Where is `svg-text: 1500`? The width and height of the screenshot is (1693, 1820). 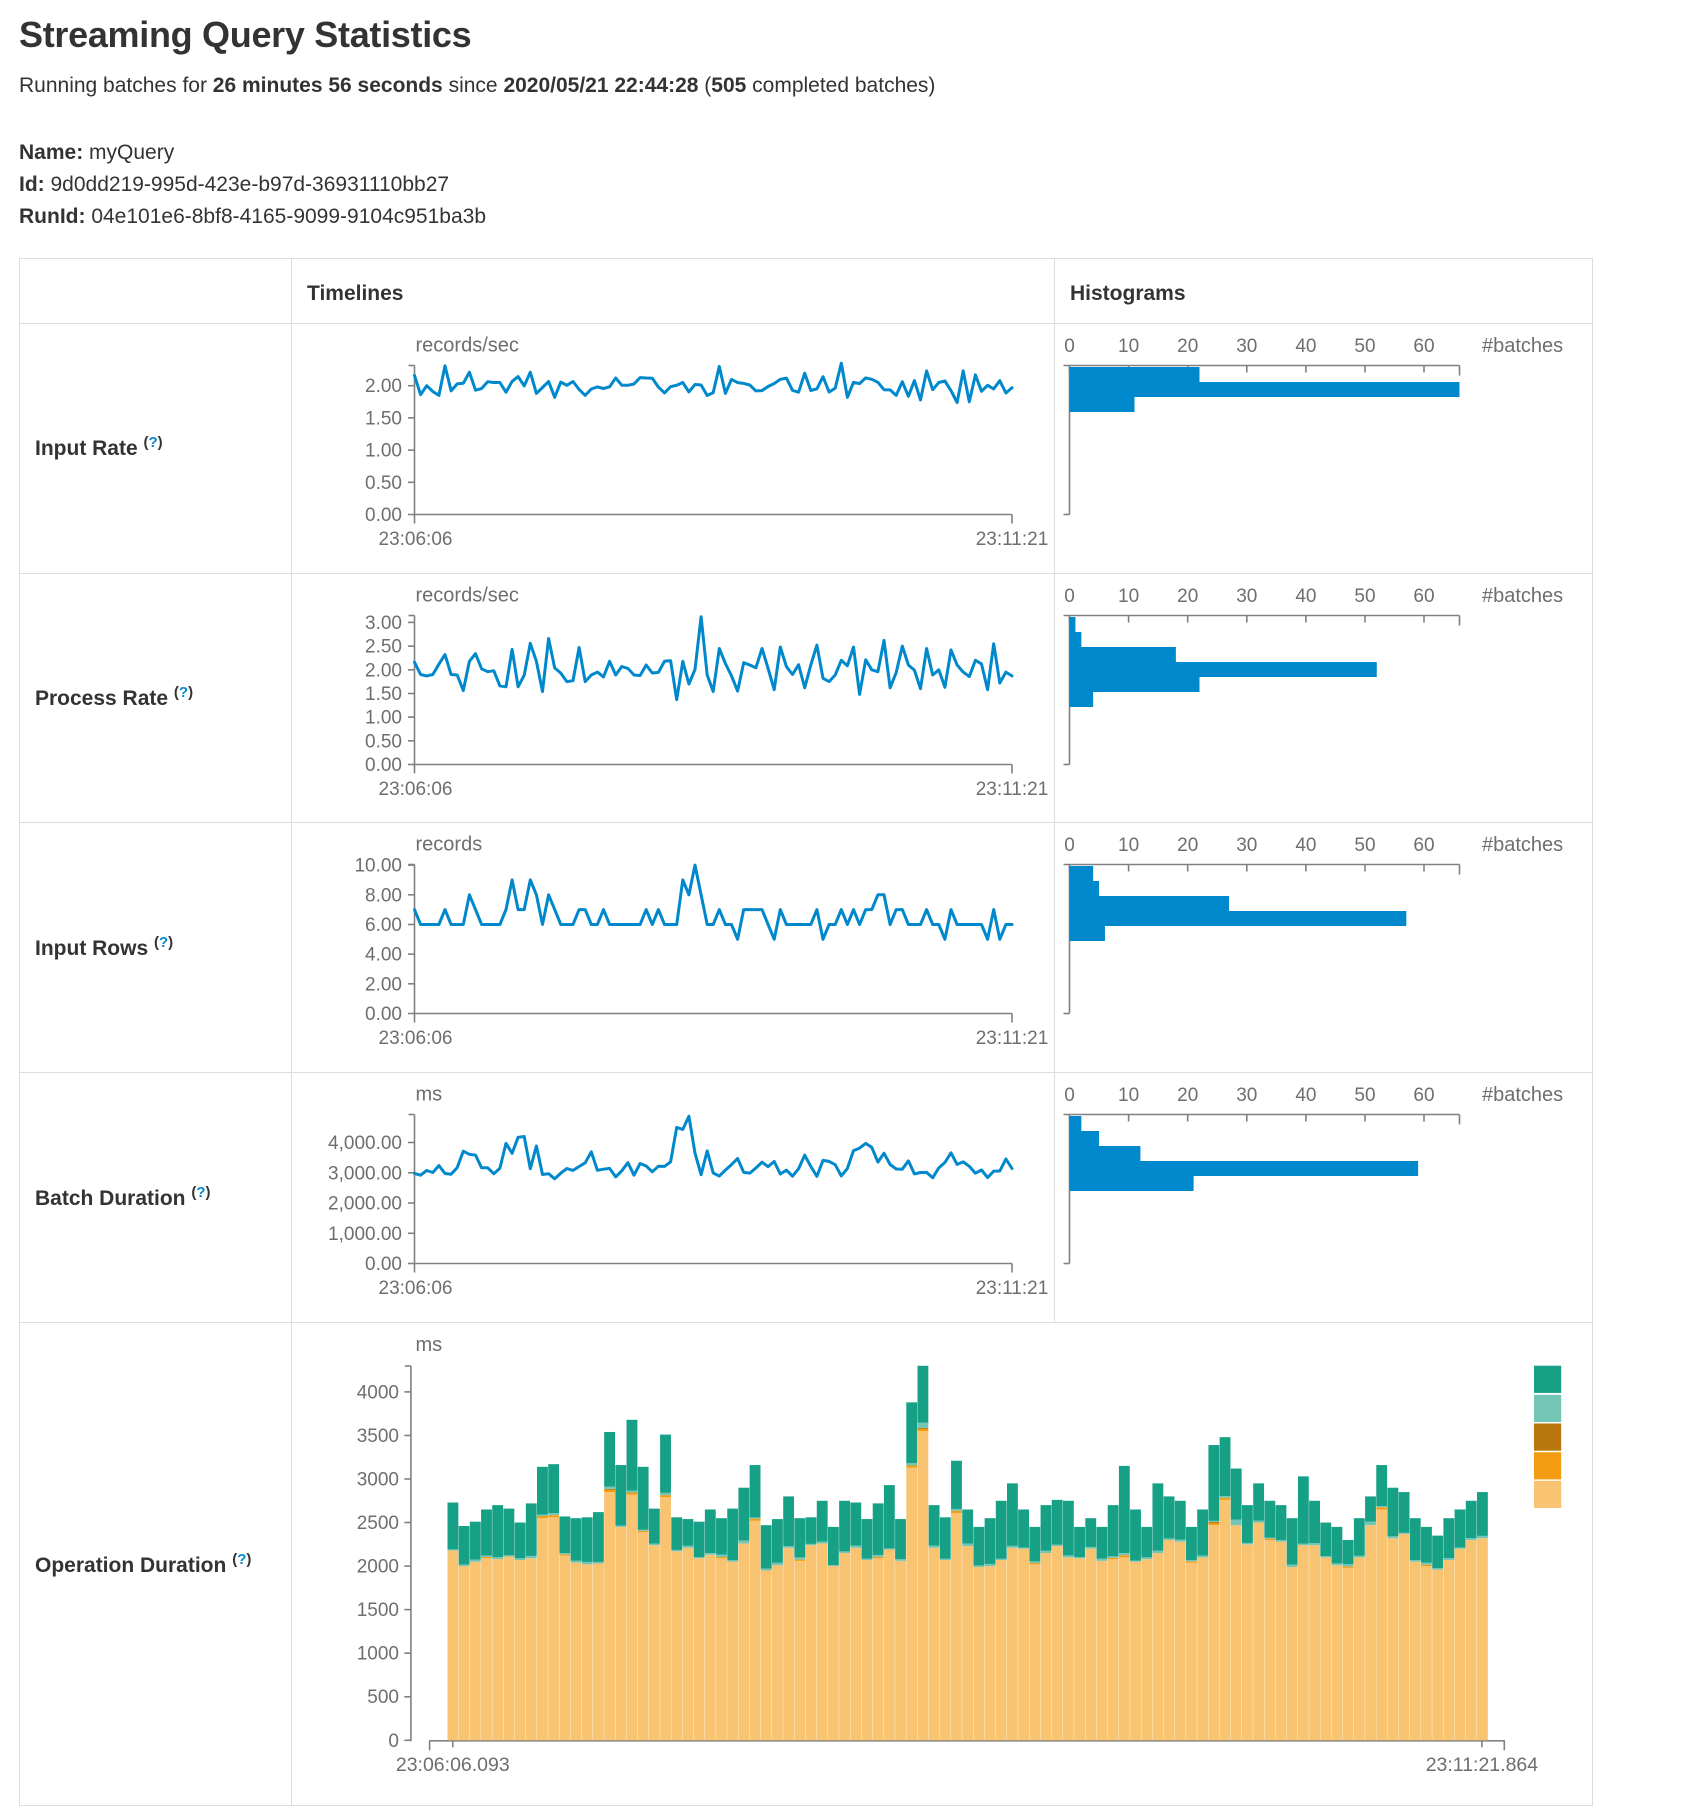 svg-text: 1500 is located at coordinates (378, 1610).